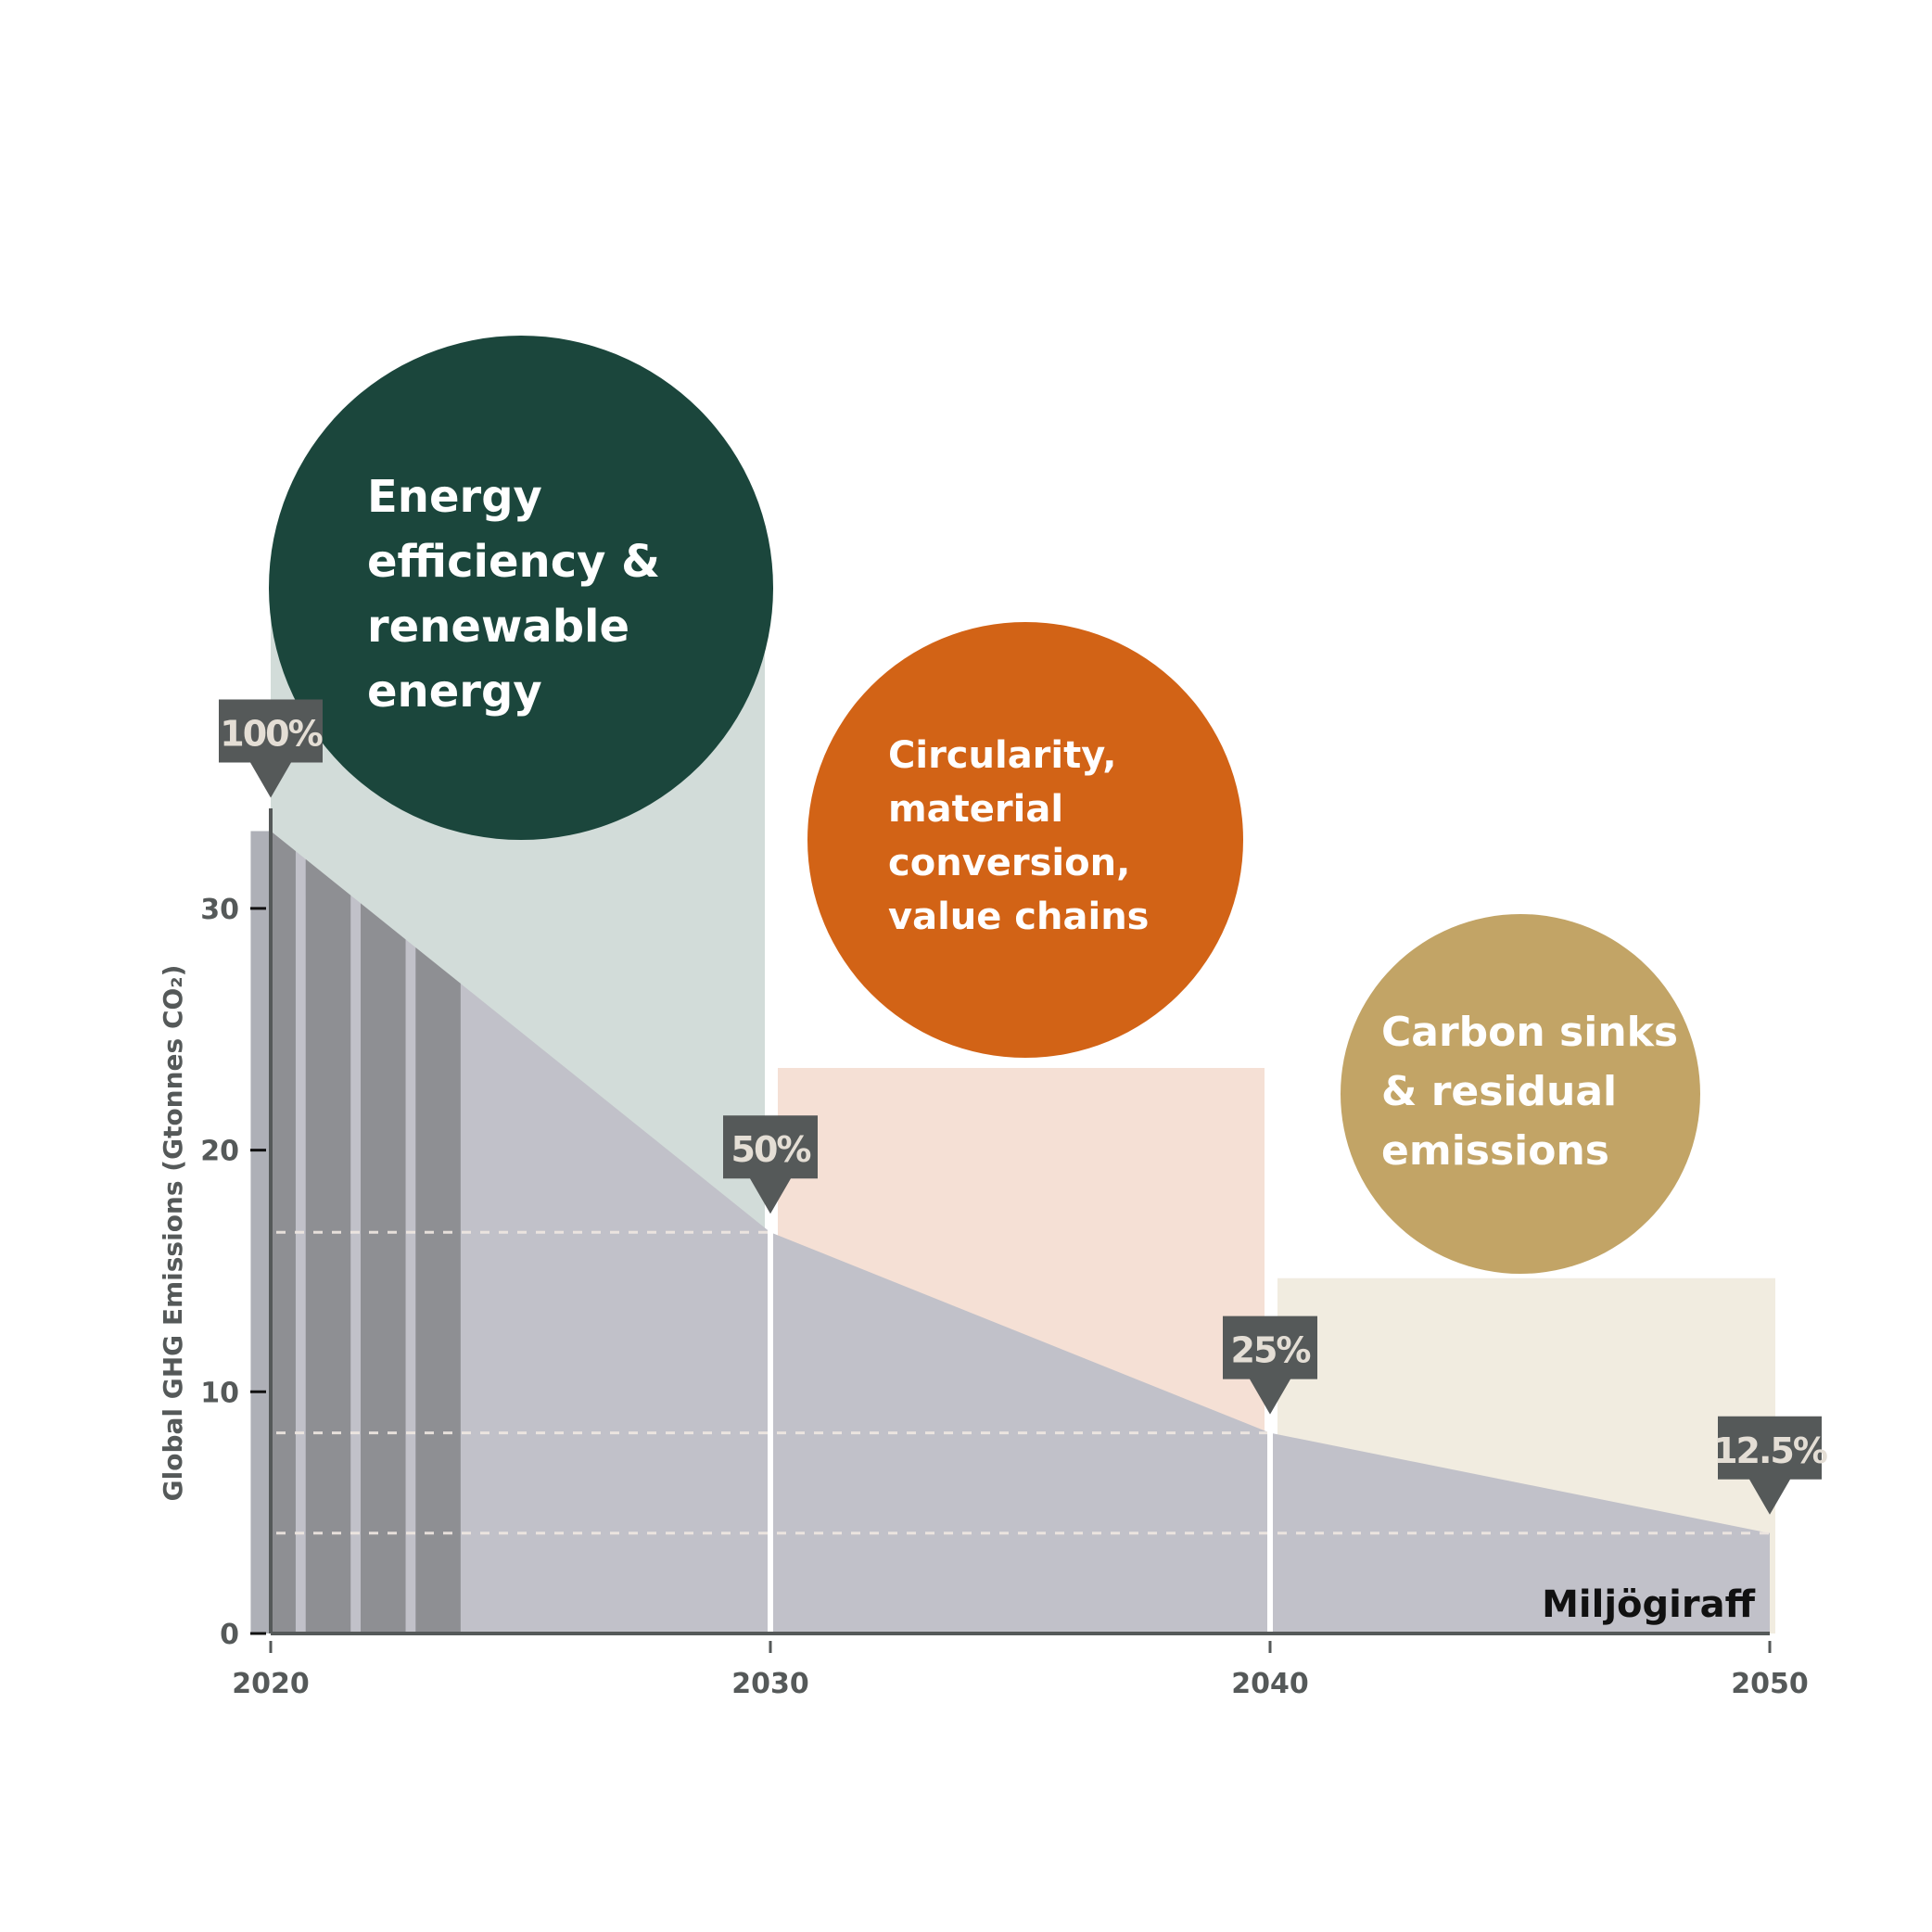 This screenshot has height=1932, width=1932. I want to click on milestone-marker: 100%, so click(271, 748).